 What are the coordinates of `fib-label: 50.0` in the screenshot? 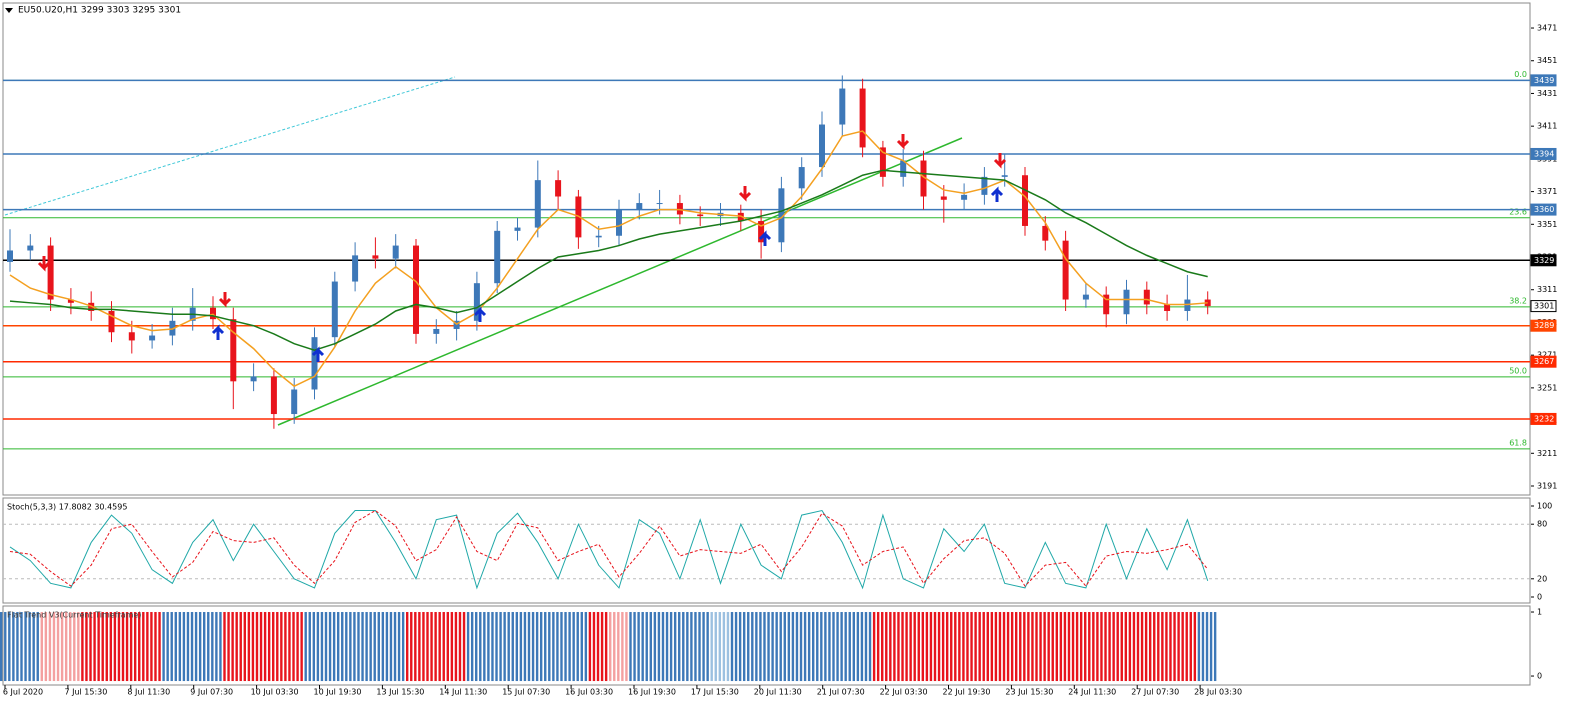 It's located at (1518, 370).